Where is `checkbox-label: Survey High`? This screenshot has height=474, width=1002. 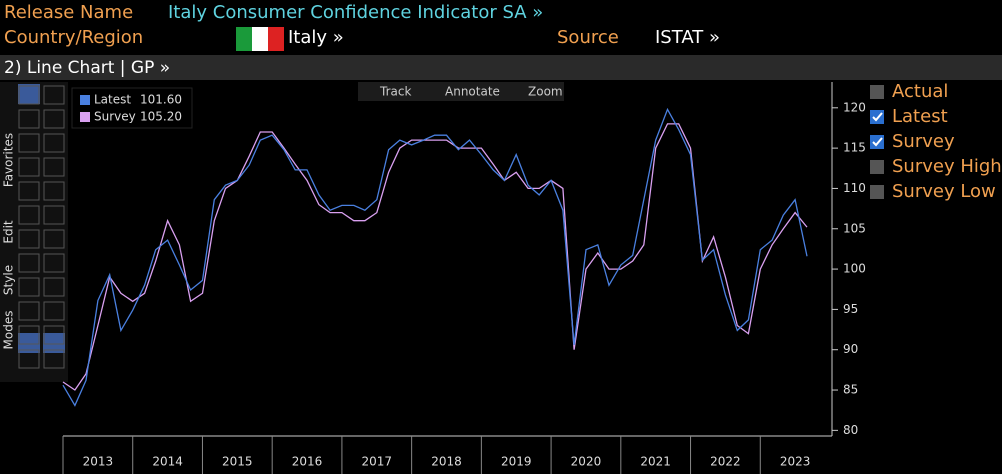
checkbox-label: Survey High is located at coordinates (947, 166).